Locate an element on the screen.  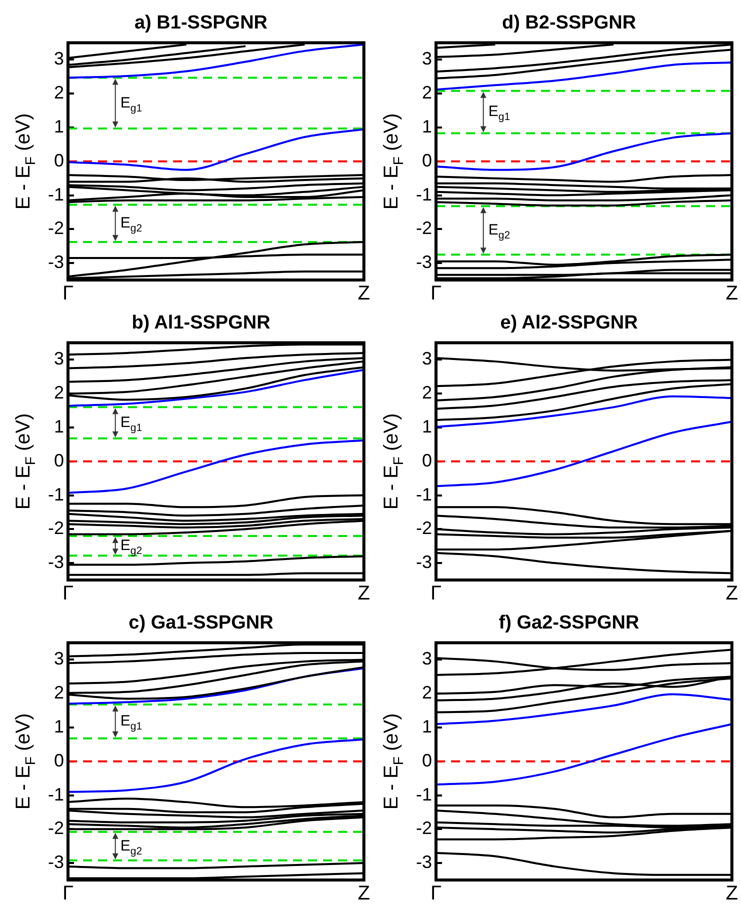
chart-title: c) Ga1-SSPGNR is located at coordinates (201, 623).